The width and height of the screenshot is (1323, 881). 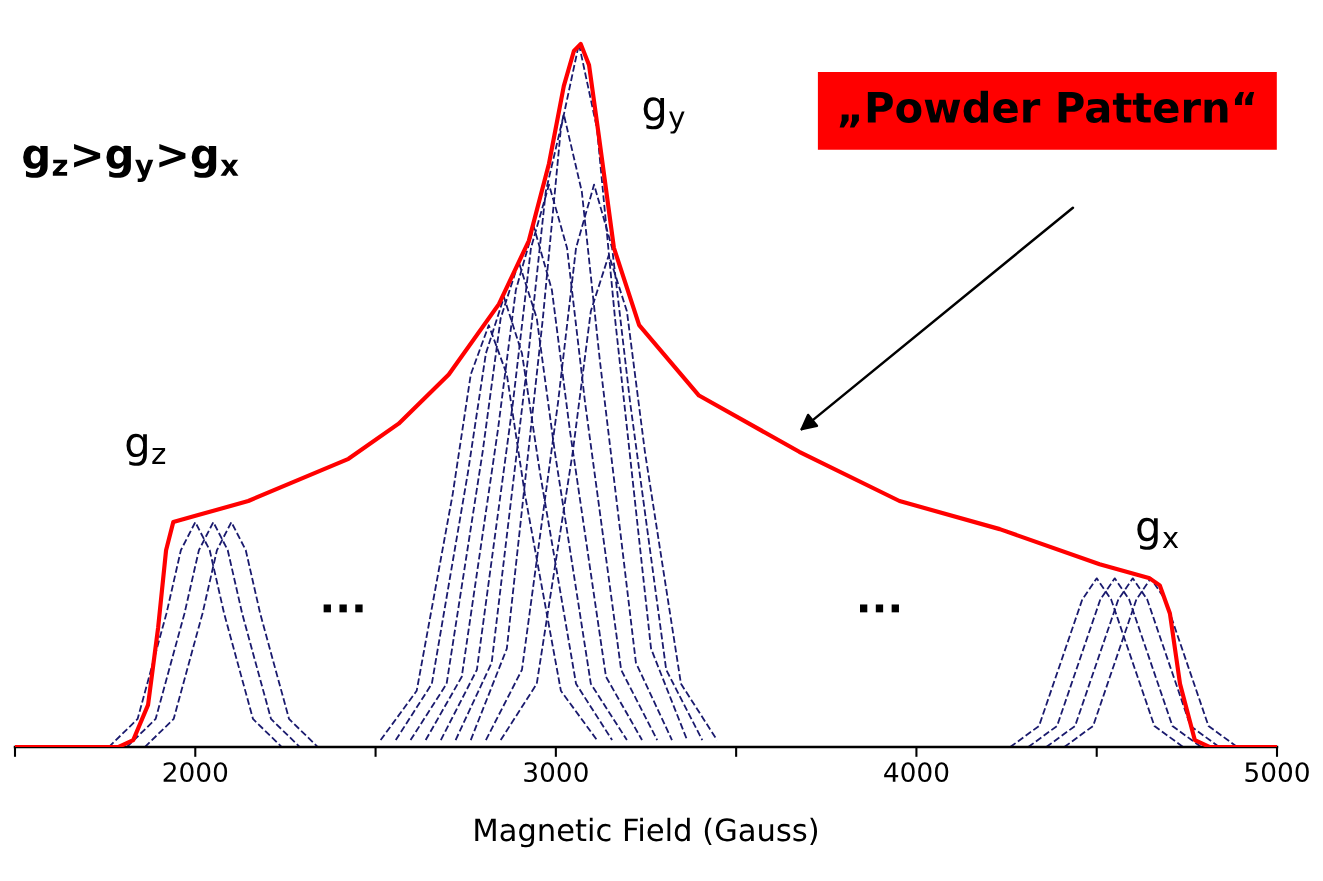 I want to click on annotation: „Powder Pattern“, so click(x=1047, y=109).